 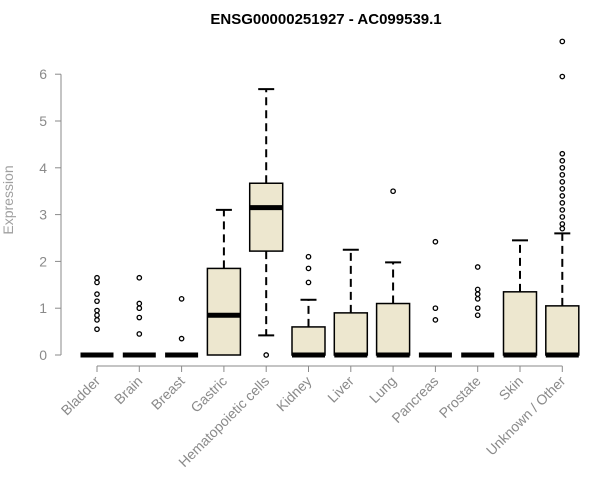 What do you see at coordinates (43, 308) in the screenshot?
I see `y-tick-label: 1` at bounding box center [43, 308].